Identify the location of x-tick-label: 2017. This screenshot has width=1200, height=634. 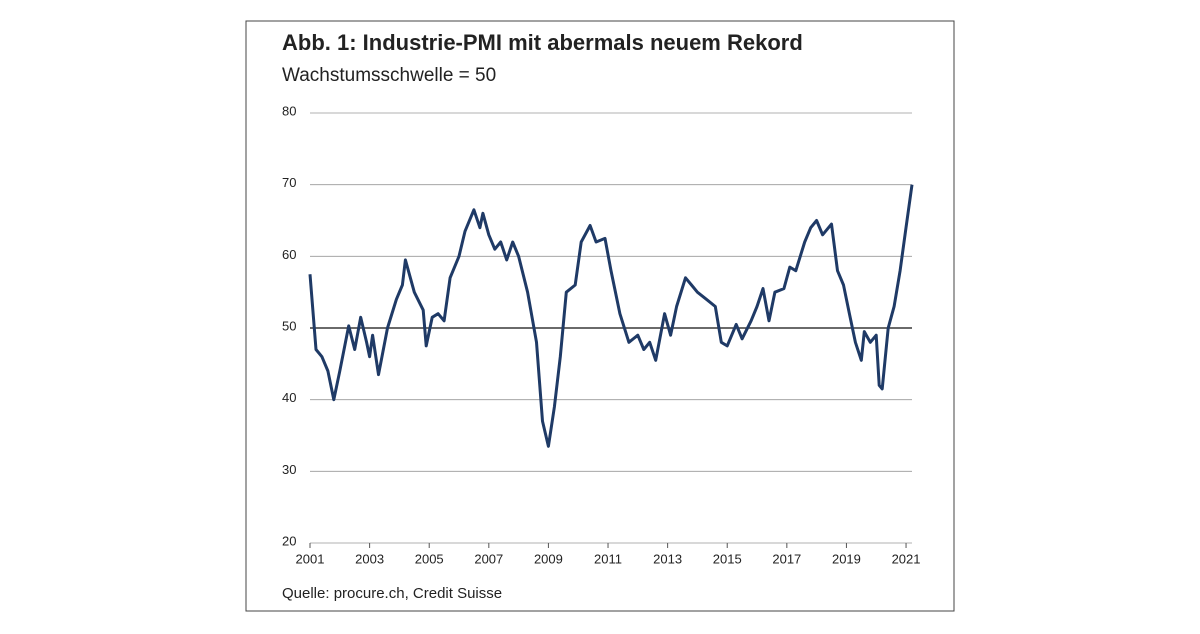
(786, 558).